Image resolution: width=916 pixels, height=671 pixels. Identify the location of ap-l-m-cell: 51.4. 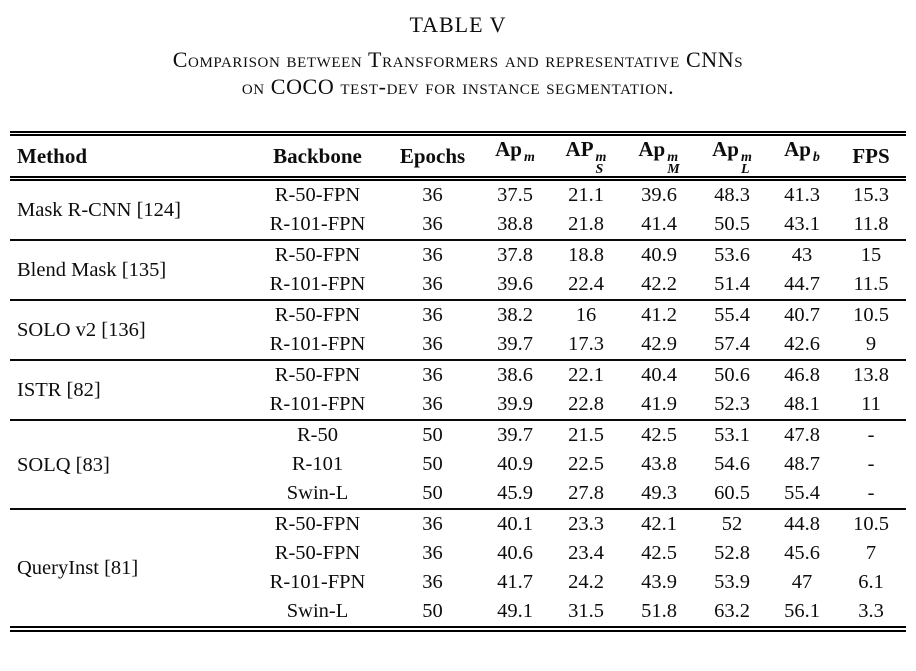
(732, 284).